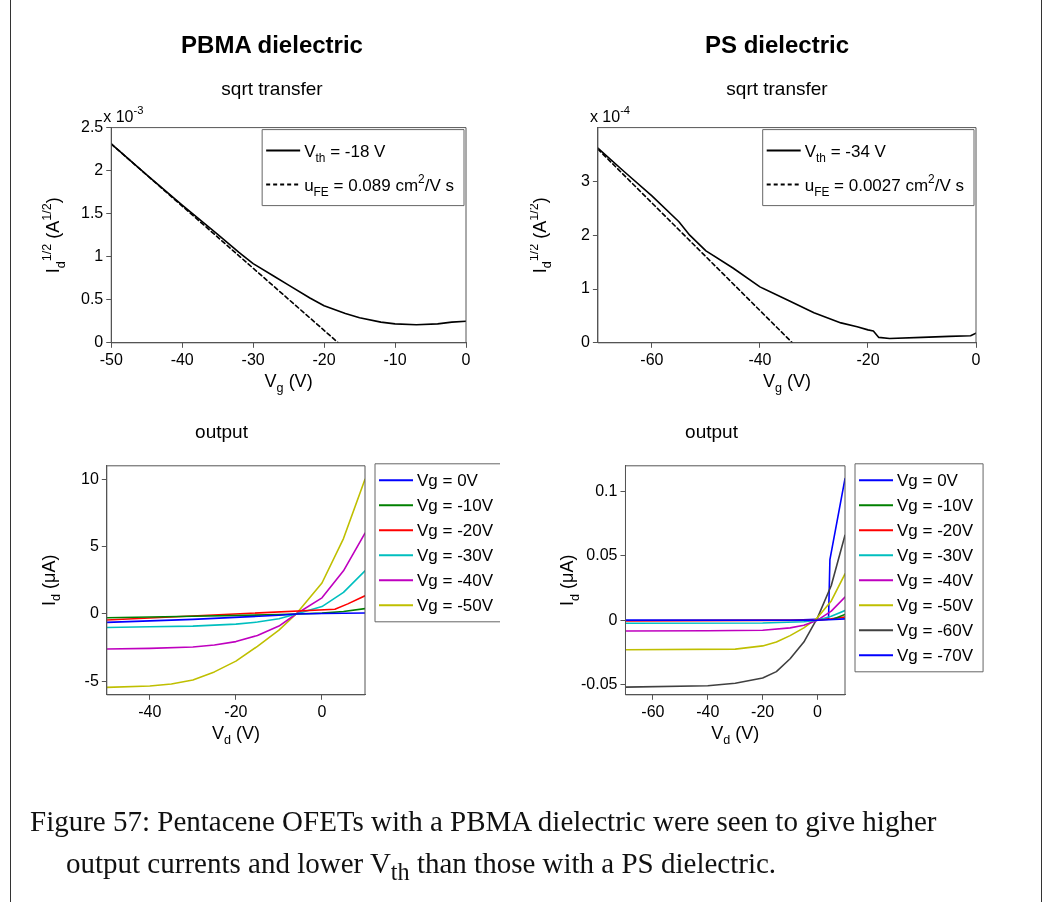  I want to click on chart-title: PS dielectric, so click(777, 45).